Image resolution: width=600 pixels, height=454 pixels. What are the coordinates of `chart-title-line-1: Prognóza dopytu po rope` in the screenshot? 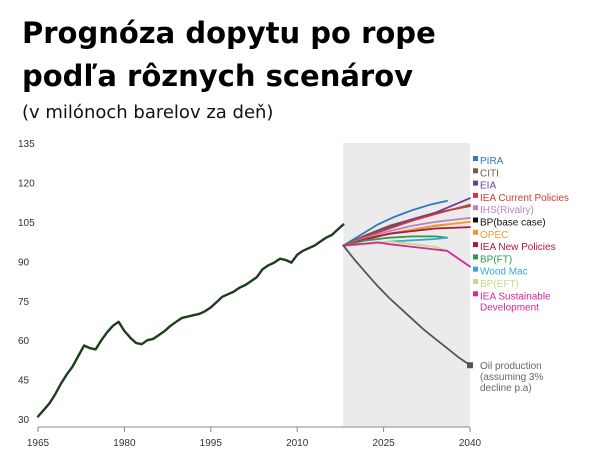 It's located at (229, 33).